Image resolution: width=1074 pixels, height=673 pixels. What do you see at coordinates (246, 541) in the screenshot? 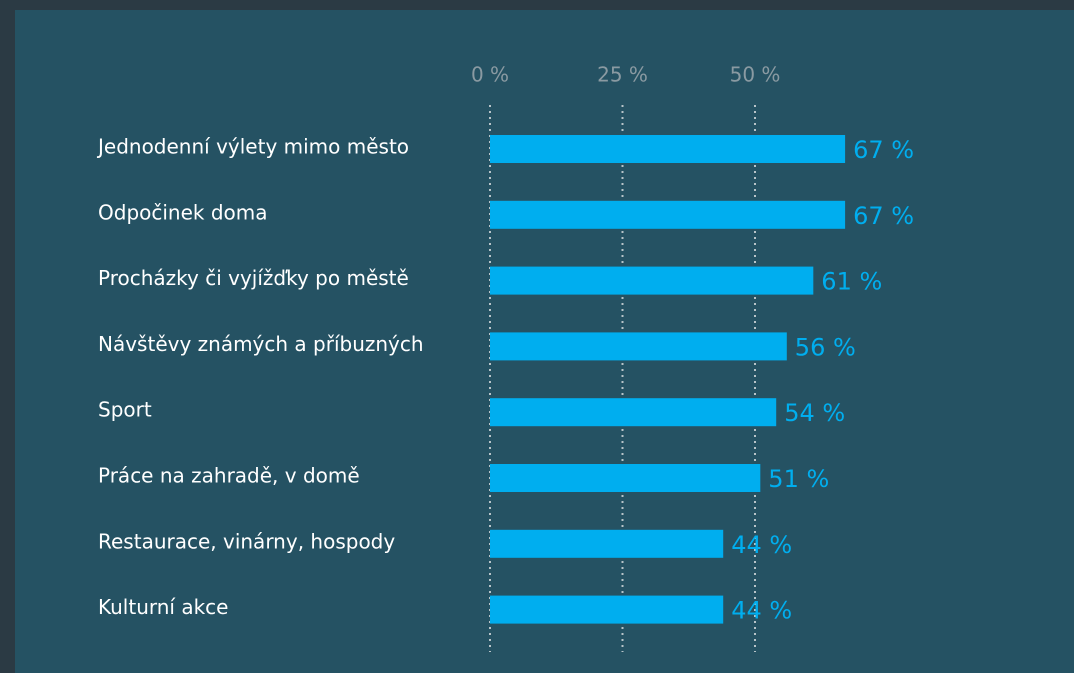
I see `category-label: Restaurace, vinárny, hospody` at bounding box center [246, 541].